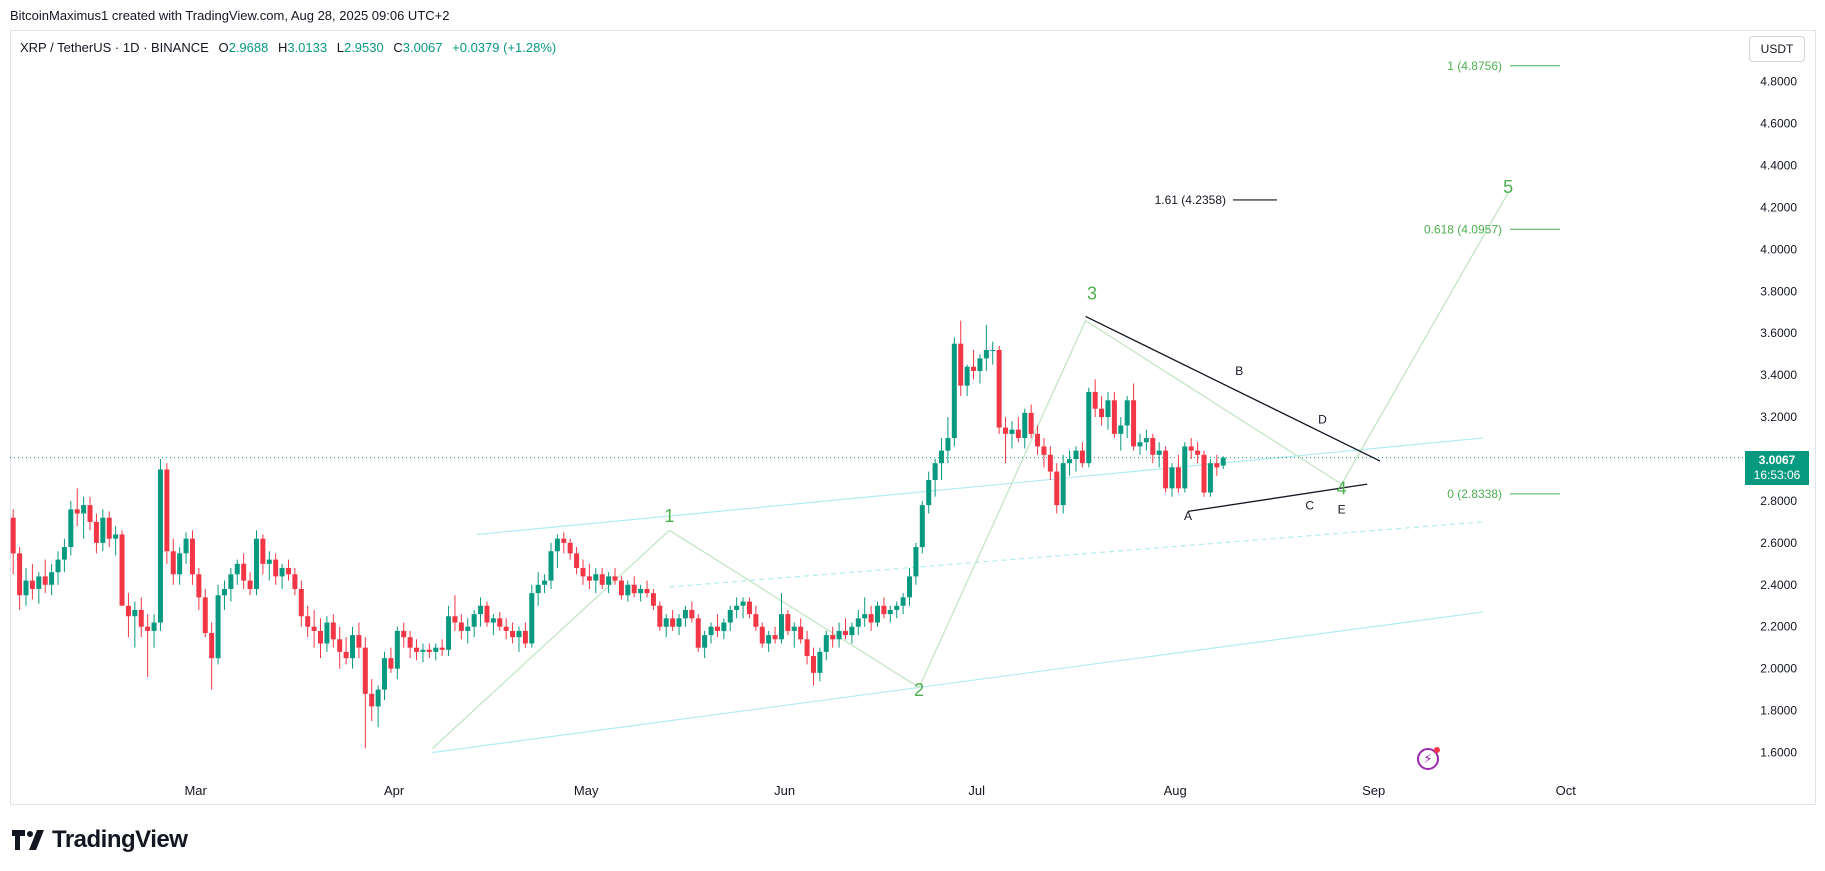 The height and width of the screenshot is (871, 1825). What do you see at coordinates (1778, 543) in the screenshot?
I see `y-tick-label: 2.6000` at bounding box center [1778, 543].